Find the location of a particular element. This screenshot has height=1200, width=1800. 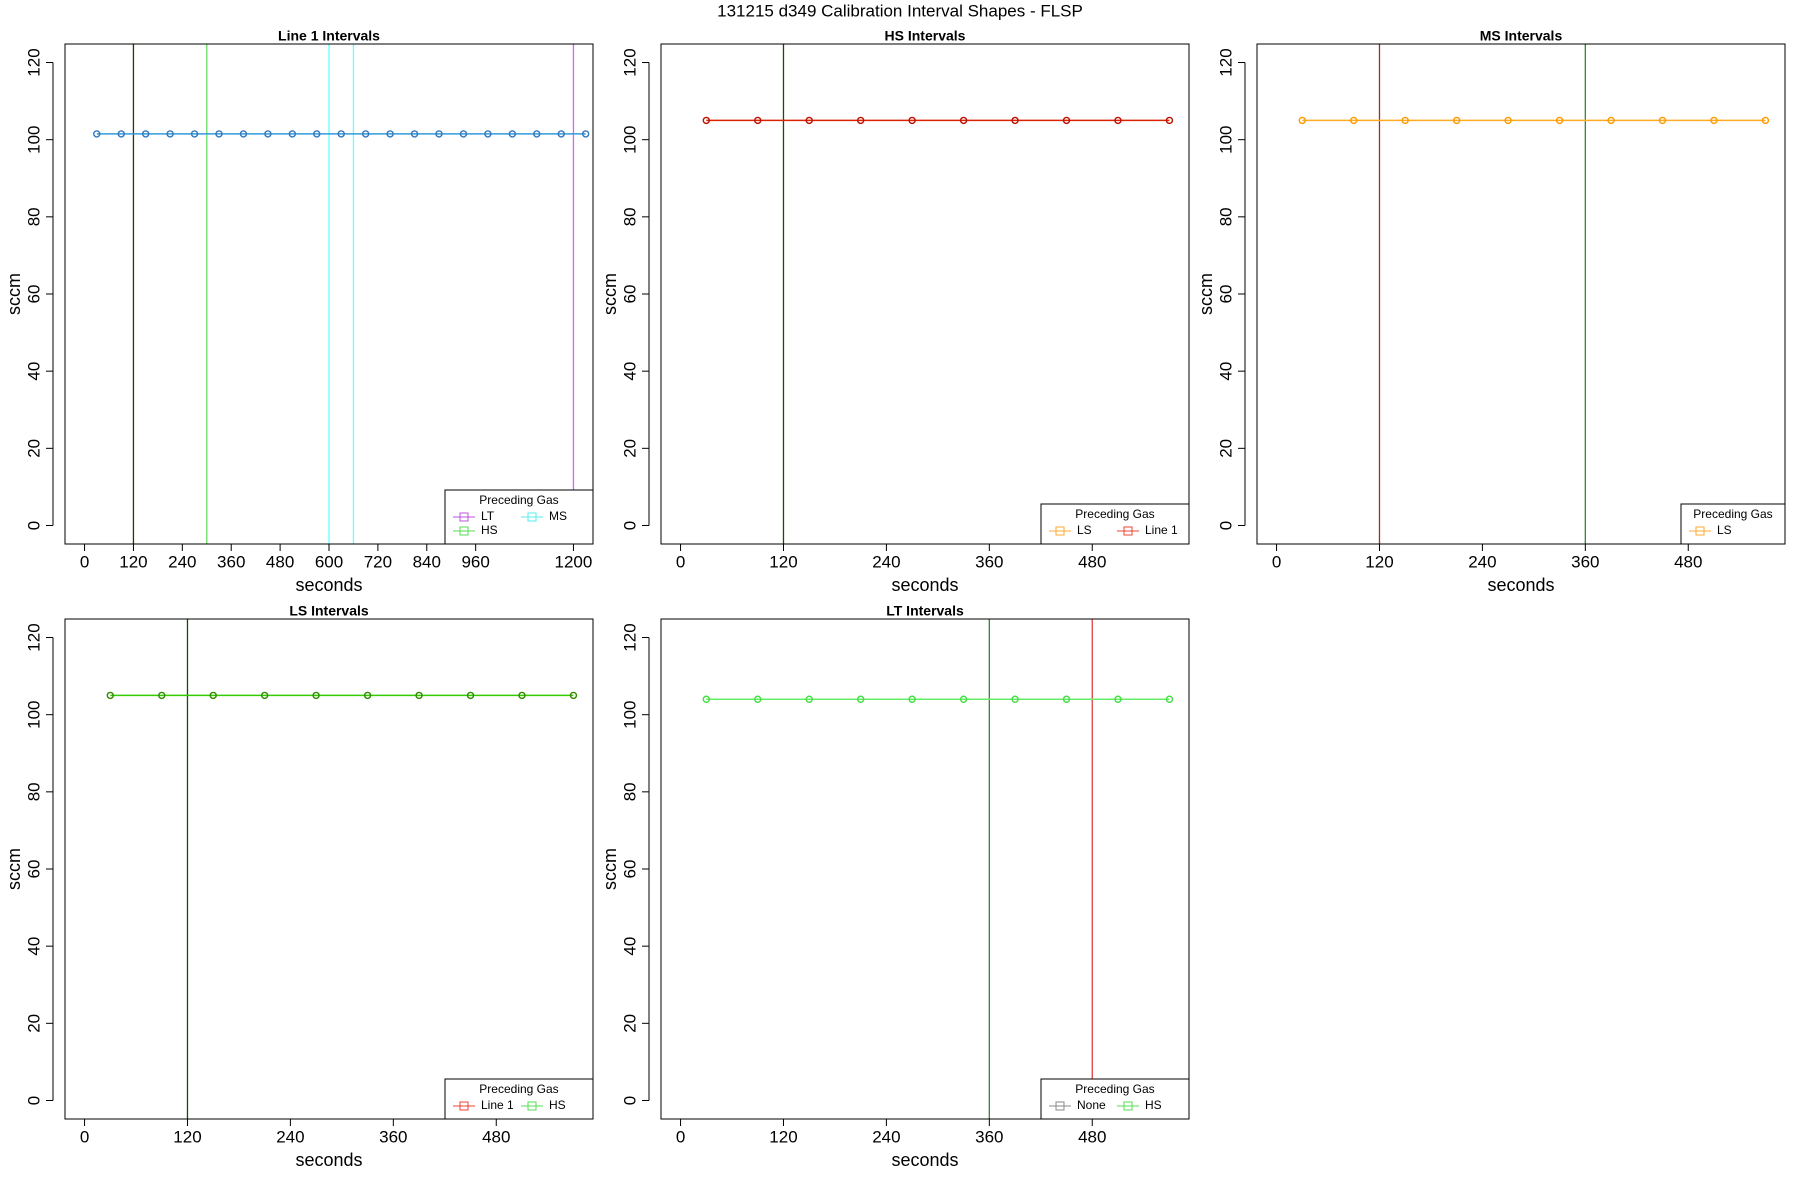

x-tick-label: 120 is located at coordinates (783, 561).